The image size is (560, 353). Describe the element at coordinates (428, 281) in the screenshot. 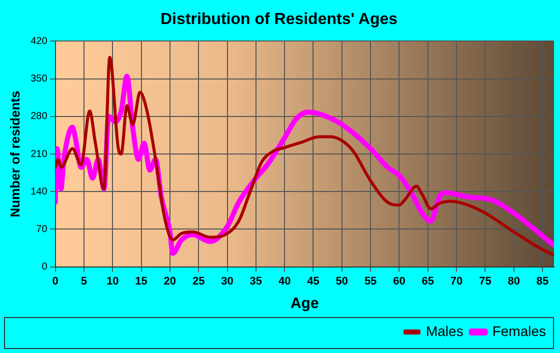

I see `x-tick-label: 65` at that location.